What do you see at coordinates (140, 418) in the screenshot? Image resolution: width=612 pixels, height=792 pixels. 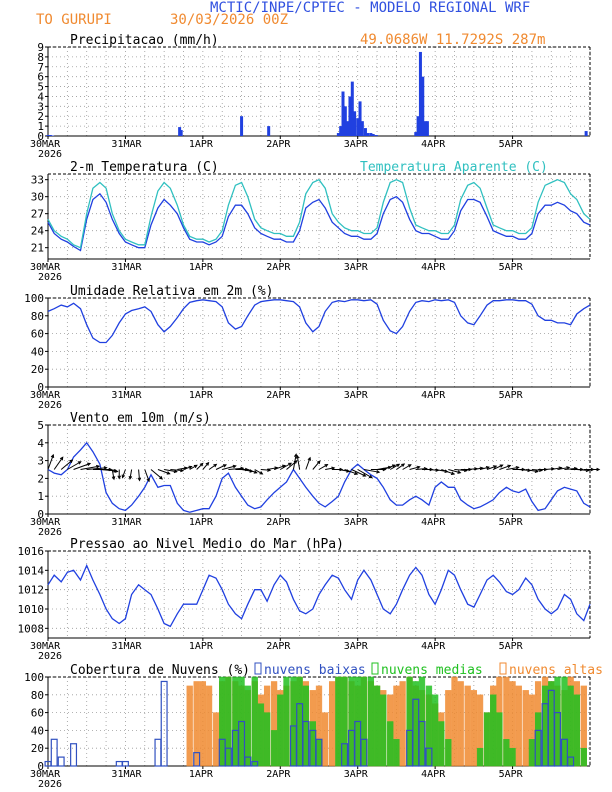 I see `panel-title: Vento em 10m (m/s)` at bounding box center [140, 418].